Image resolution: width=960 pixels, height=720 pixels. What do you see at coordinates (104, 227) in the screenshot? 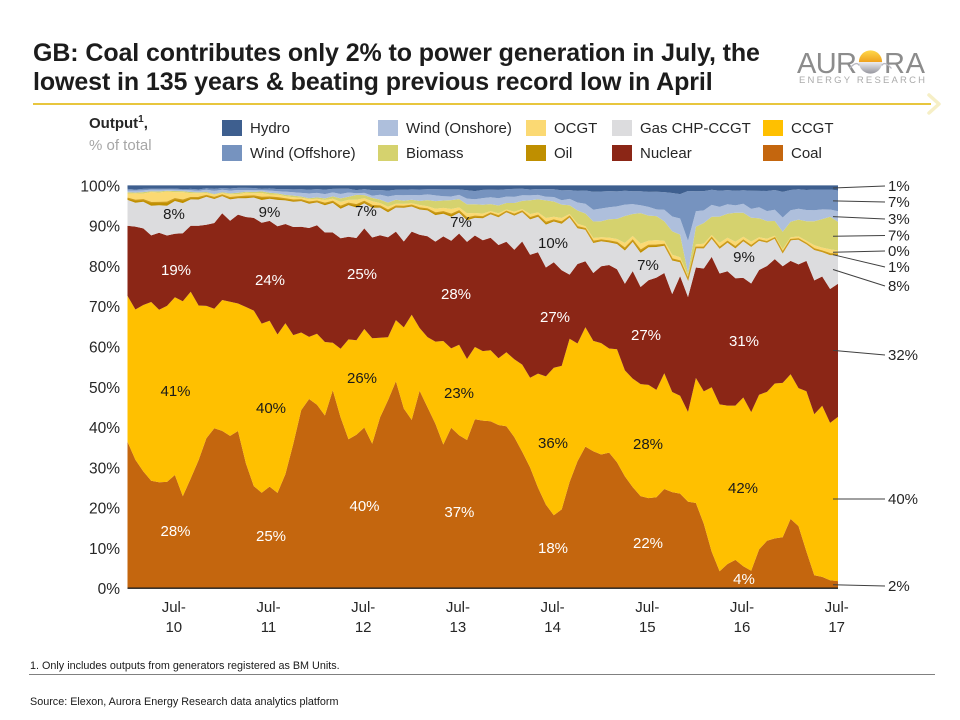
I see `svg-text: 90%` at bounding box center [104, 227].